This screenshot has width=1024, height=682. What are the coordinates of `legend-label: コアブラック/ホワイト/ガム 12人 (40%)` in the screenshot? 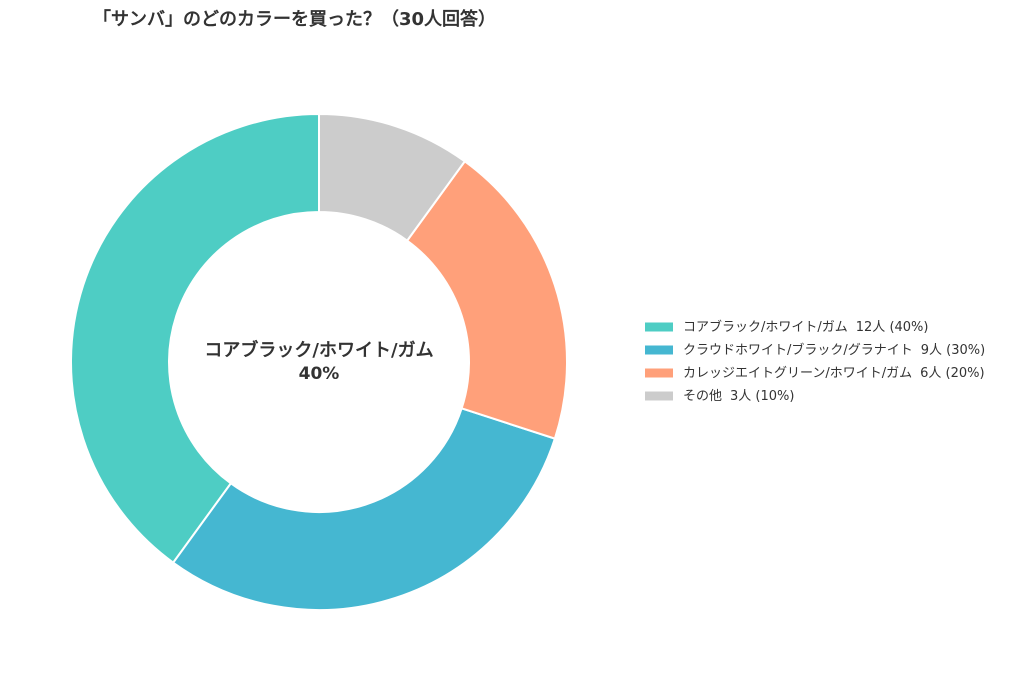 It's located at (805, 327).